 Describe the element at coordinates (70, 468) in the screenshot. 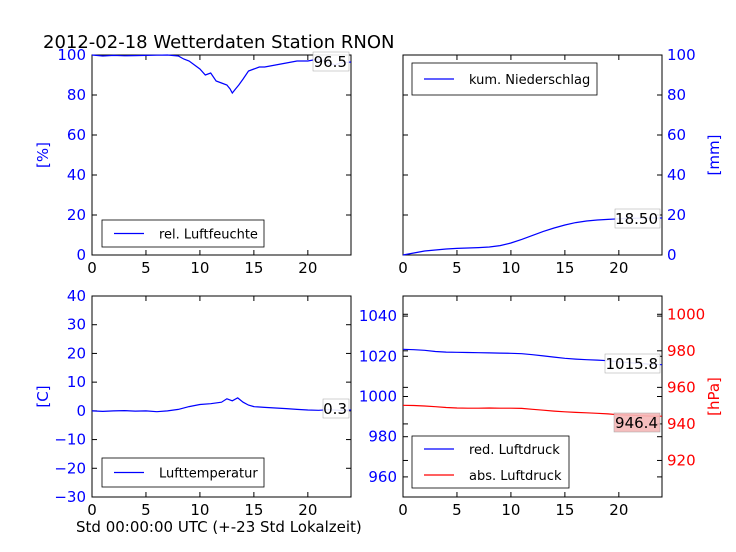

I see `y-tick-label: −20` at that location.